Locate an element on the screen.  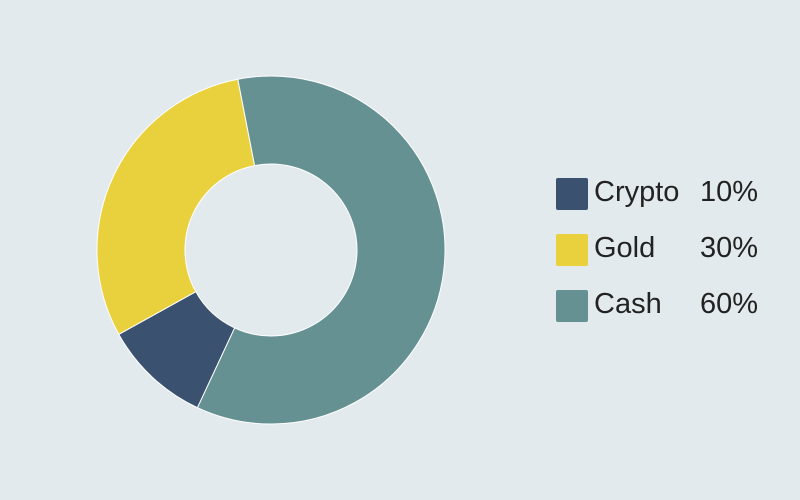
legend-value-gold: 30% is located at coordinates (728, 248).